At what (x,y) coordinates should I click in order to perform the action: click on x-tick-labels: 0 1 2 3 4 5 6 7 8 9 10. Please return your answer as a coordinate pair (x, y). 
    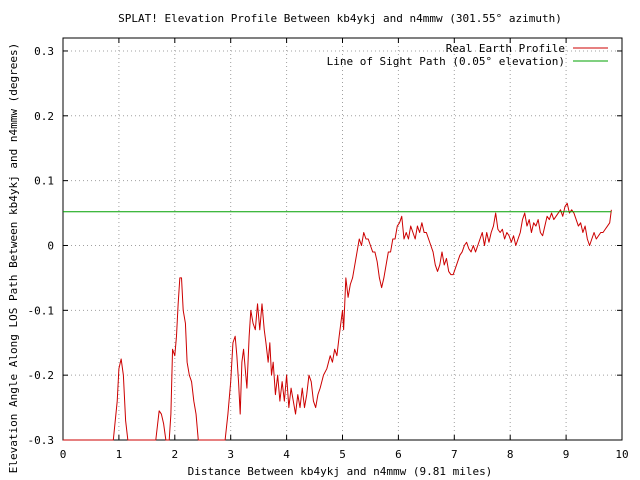
    Looking at the image, I should click on (344, 454).